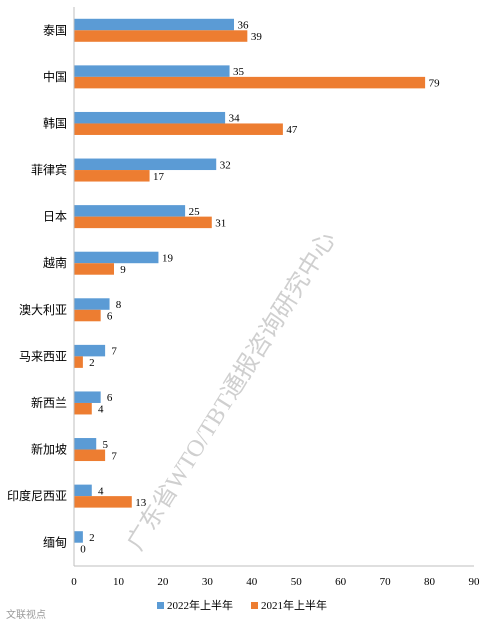  I want to click on category-label: 中国, so click(55, 76).